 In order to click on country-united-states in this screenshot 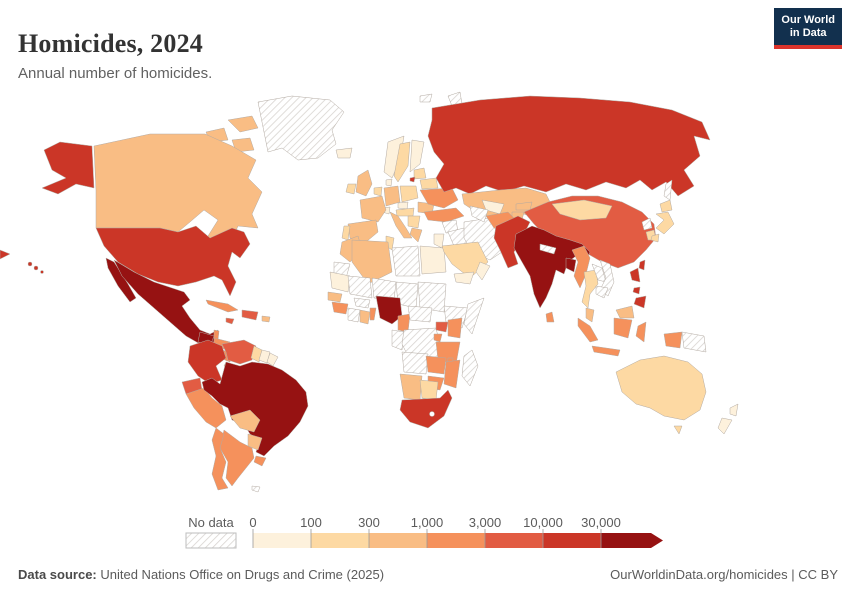, I will do `click(173, 261)`.